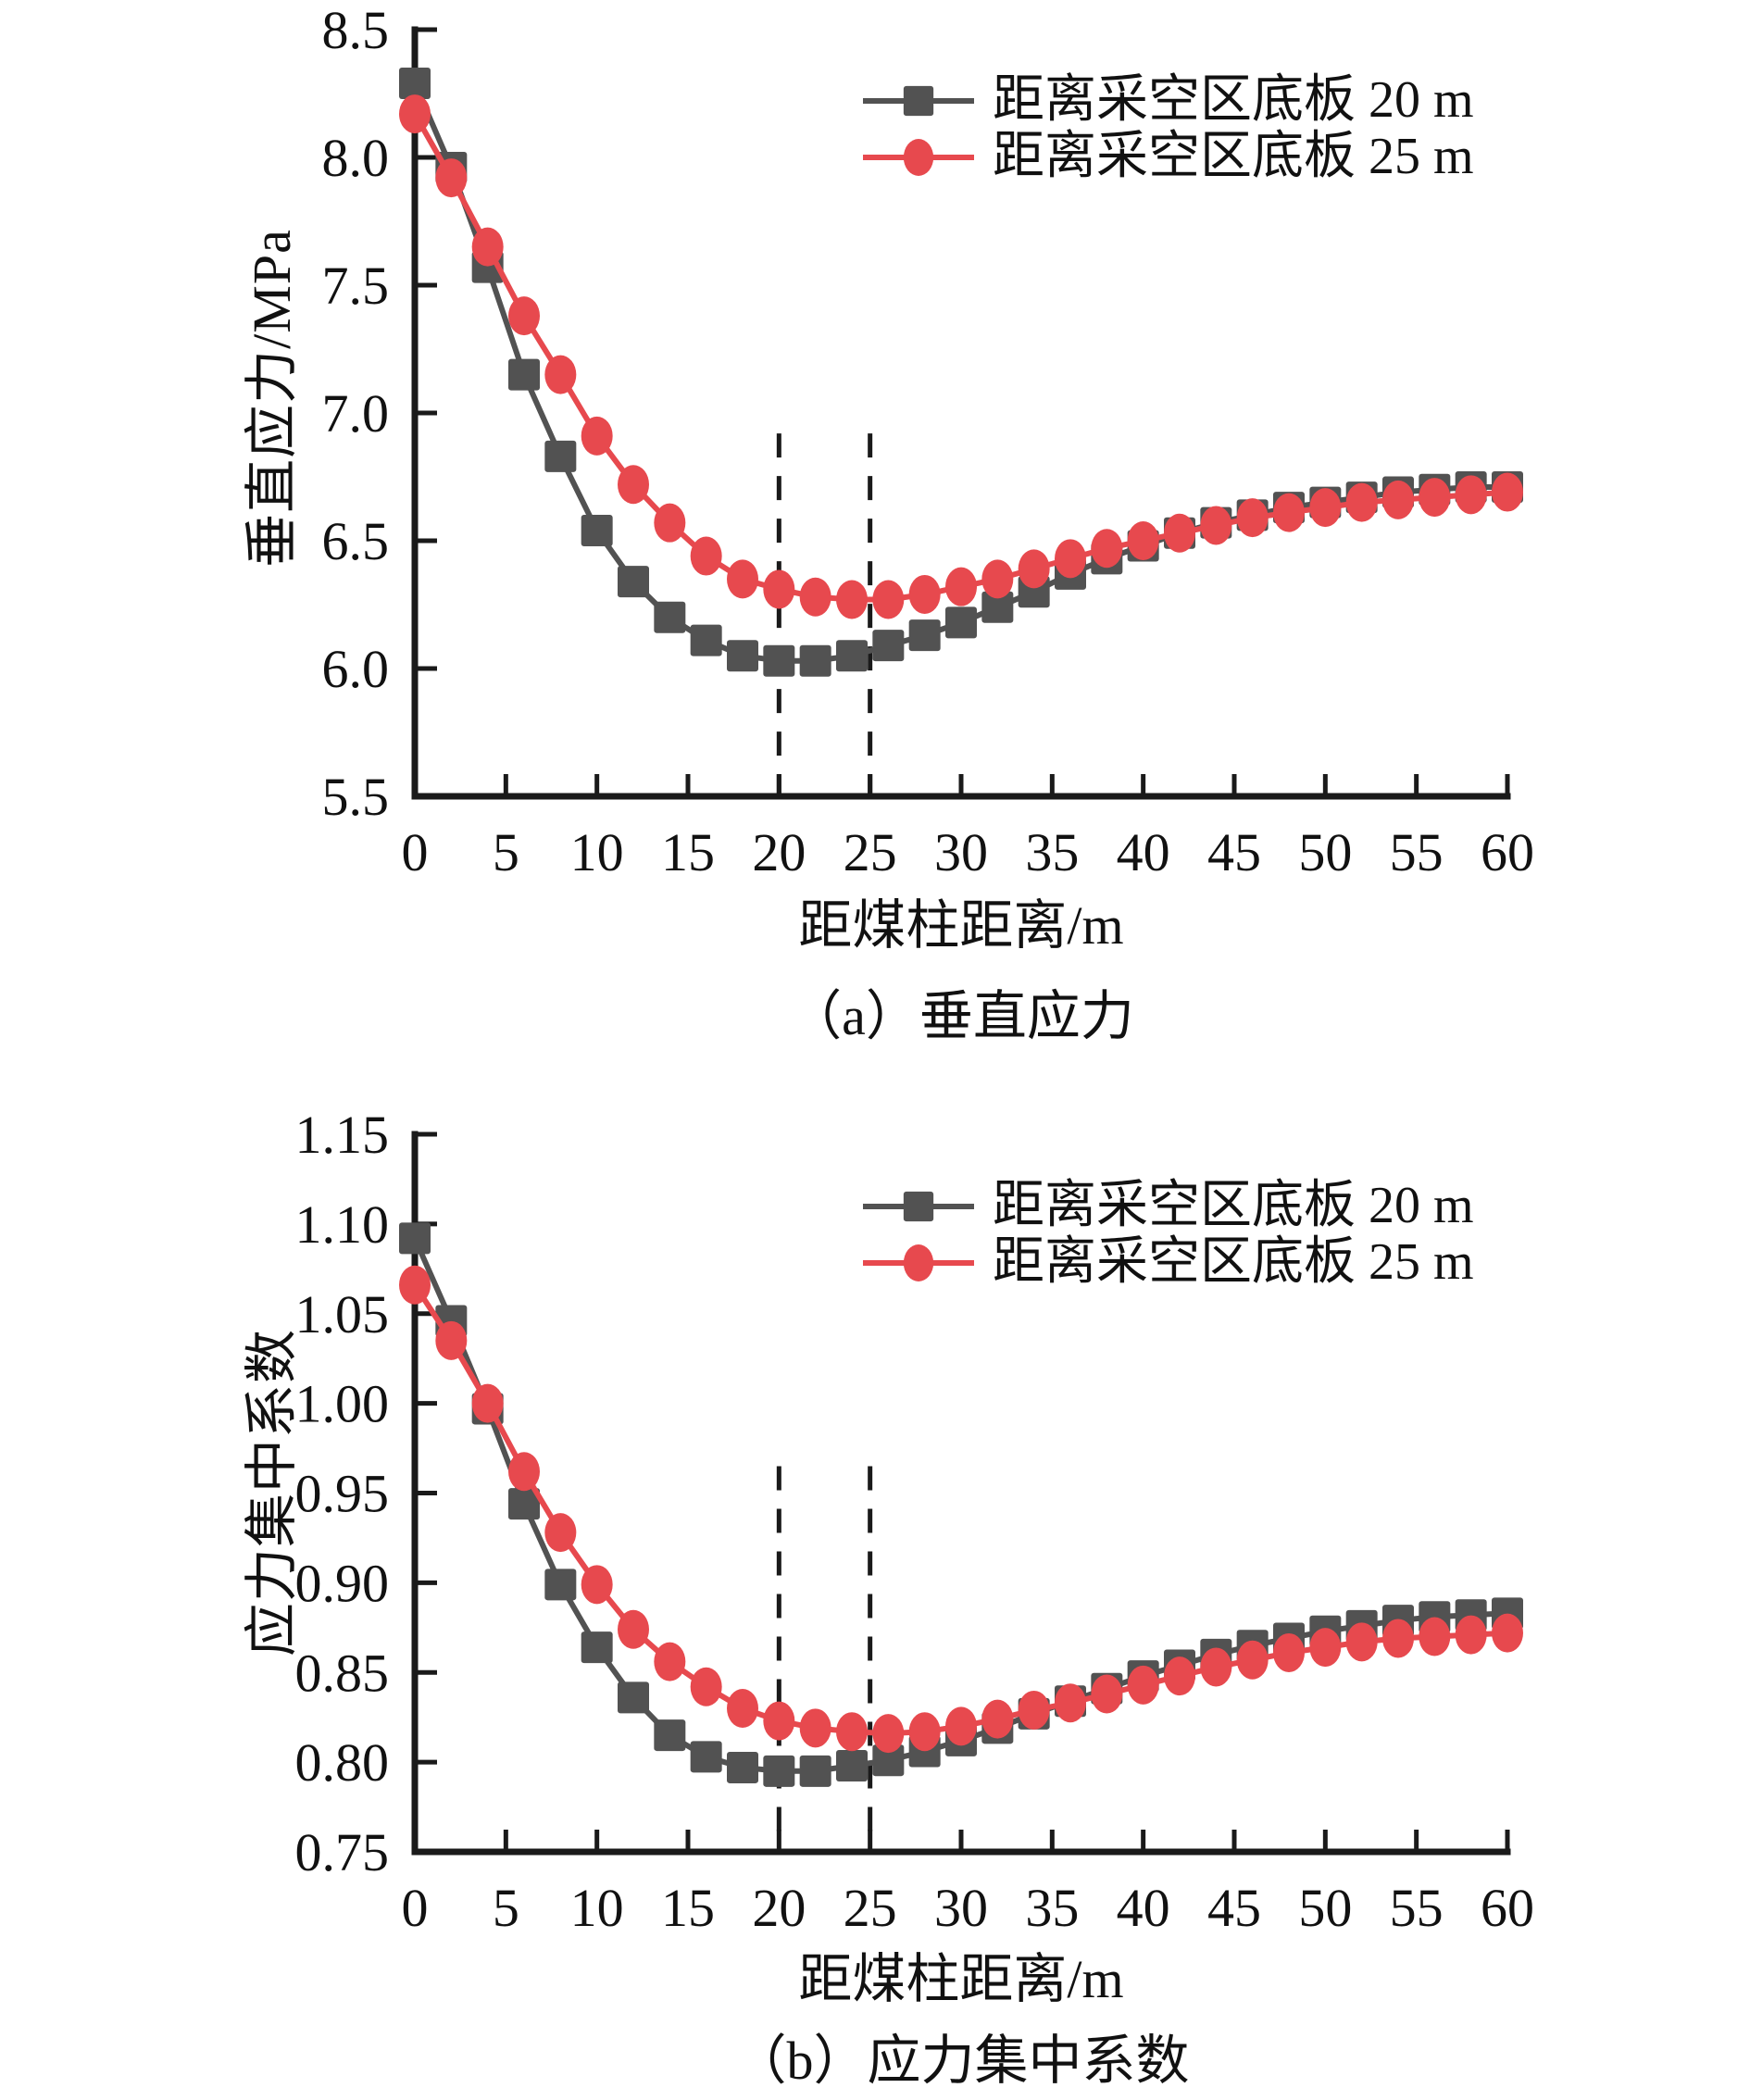 The image size is (1750, 2100). I want to click on y-tick-label: 1.00, so click(343, 1404).